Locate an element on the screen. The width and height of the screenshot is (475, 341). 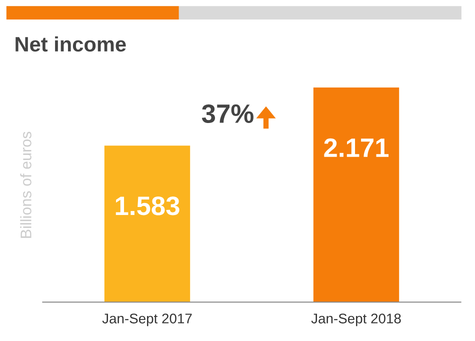
x-tick-label: Jan-Sept 2018 is located at coordinates (356, 320).